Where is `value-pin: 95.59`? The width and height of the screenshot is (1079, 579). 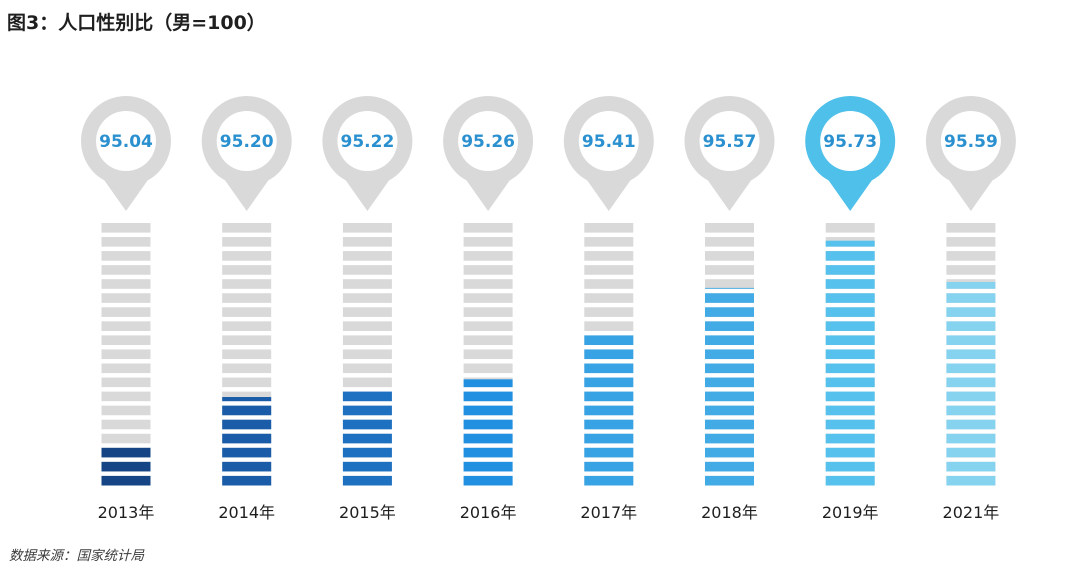 value-pin: 95.59 is located at coordinates (970, 153).